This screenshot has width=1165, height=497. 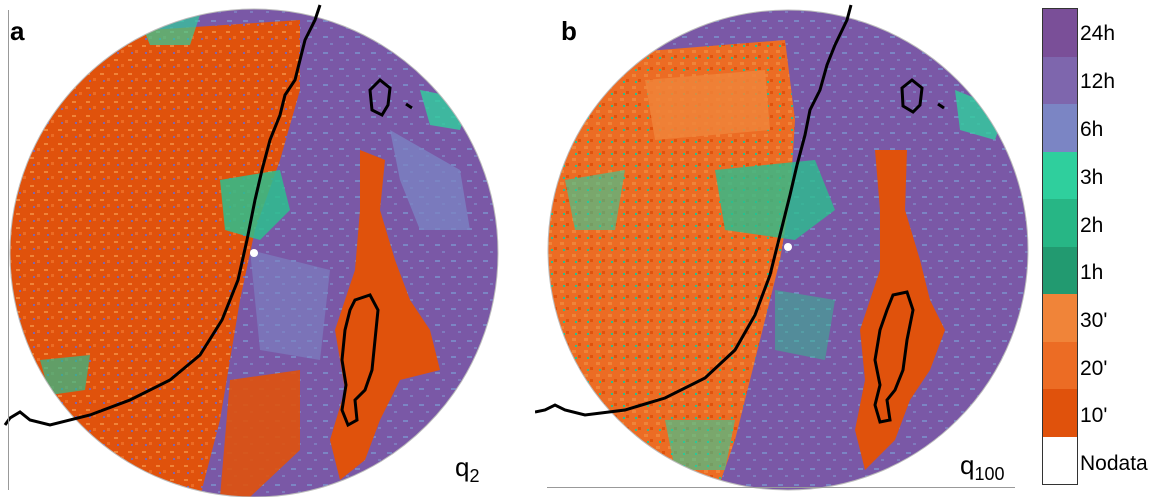 I want to click on colorbar, so click(x=1060, y=246).